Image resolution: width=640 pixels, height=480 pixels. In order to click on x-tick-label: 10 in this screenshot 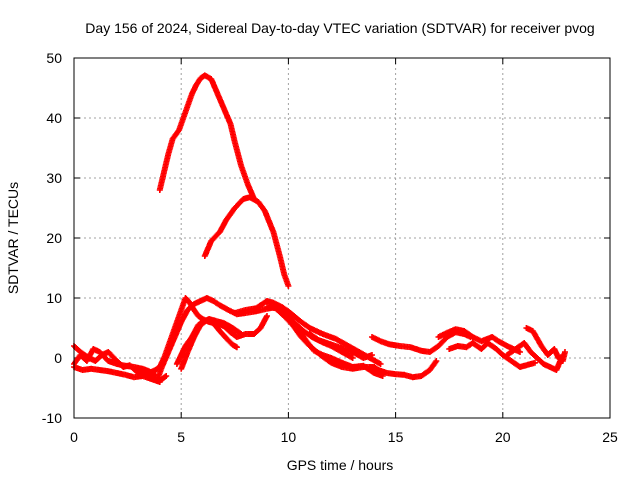, I will do `click(289, 437)`.